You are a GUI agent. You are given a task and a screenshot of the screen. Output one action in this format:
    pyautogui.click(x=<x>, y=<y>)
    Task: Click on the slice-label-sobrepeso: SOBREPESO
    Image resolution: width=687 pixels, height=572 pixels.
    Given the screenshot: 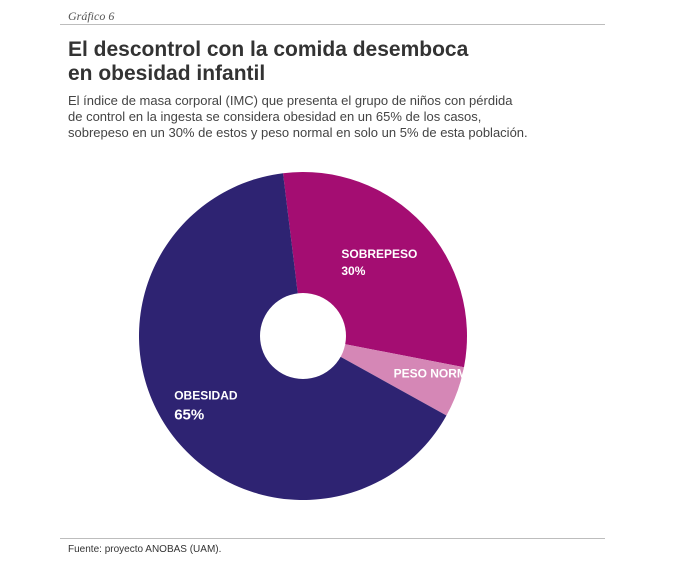 What is the action you would take?
    pyautogui.click(x=379, y=254)
    